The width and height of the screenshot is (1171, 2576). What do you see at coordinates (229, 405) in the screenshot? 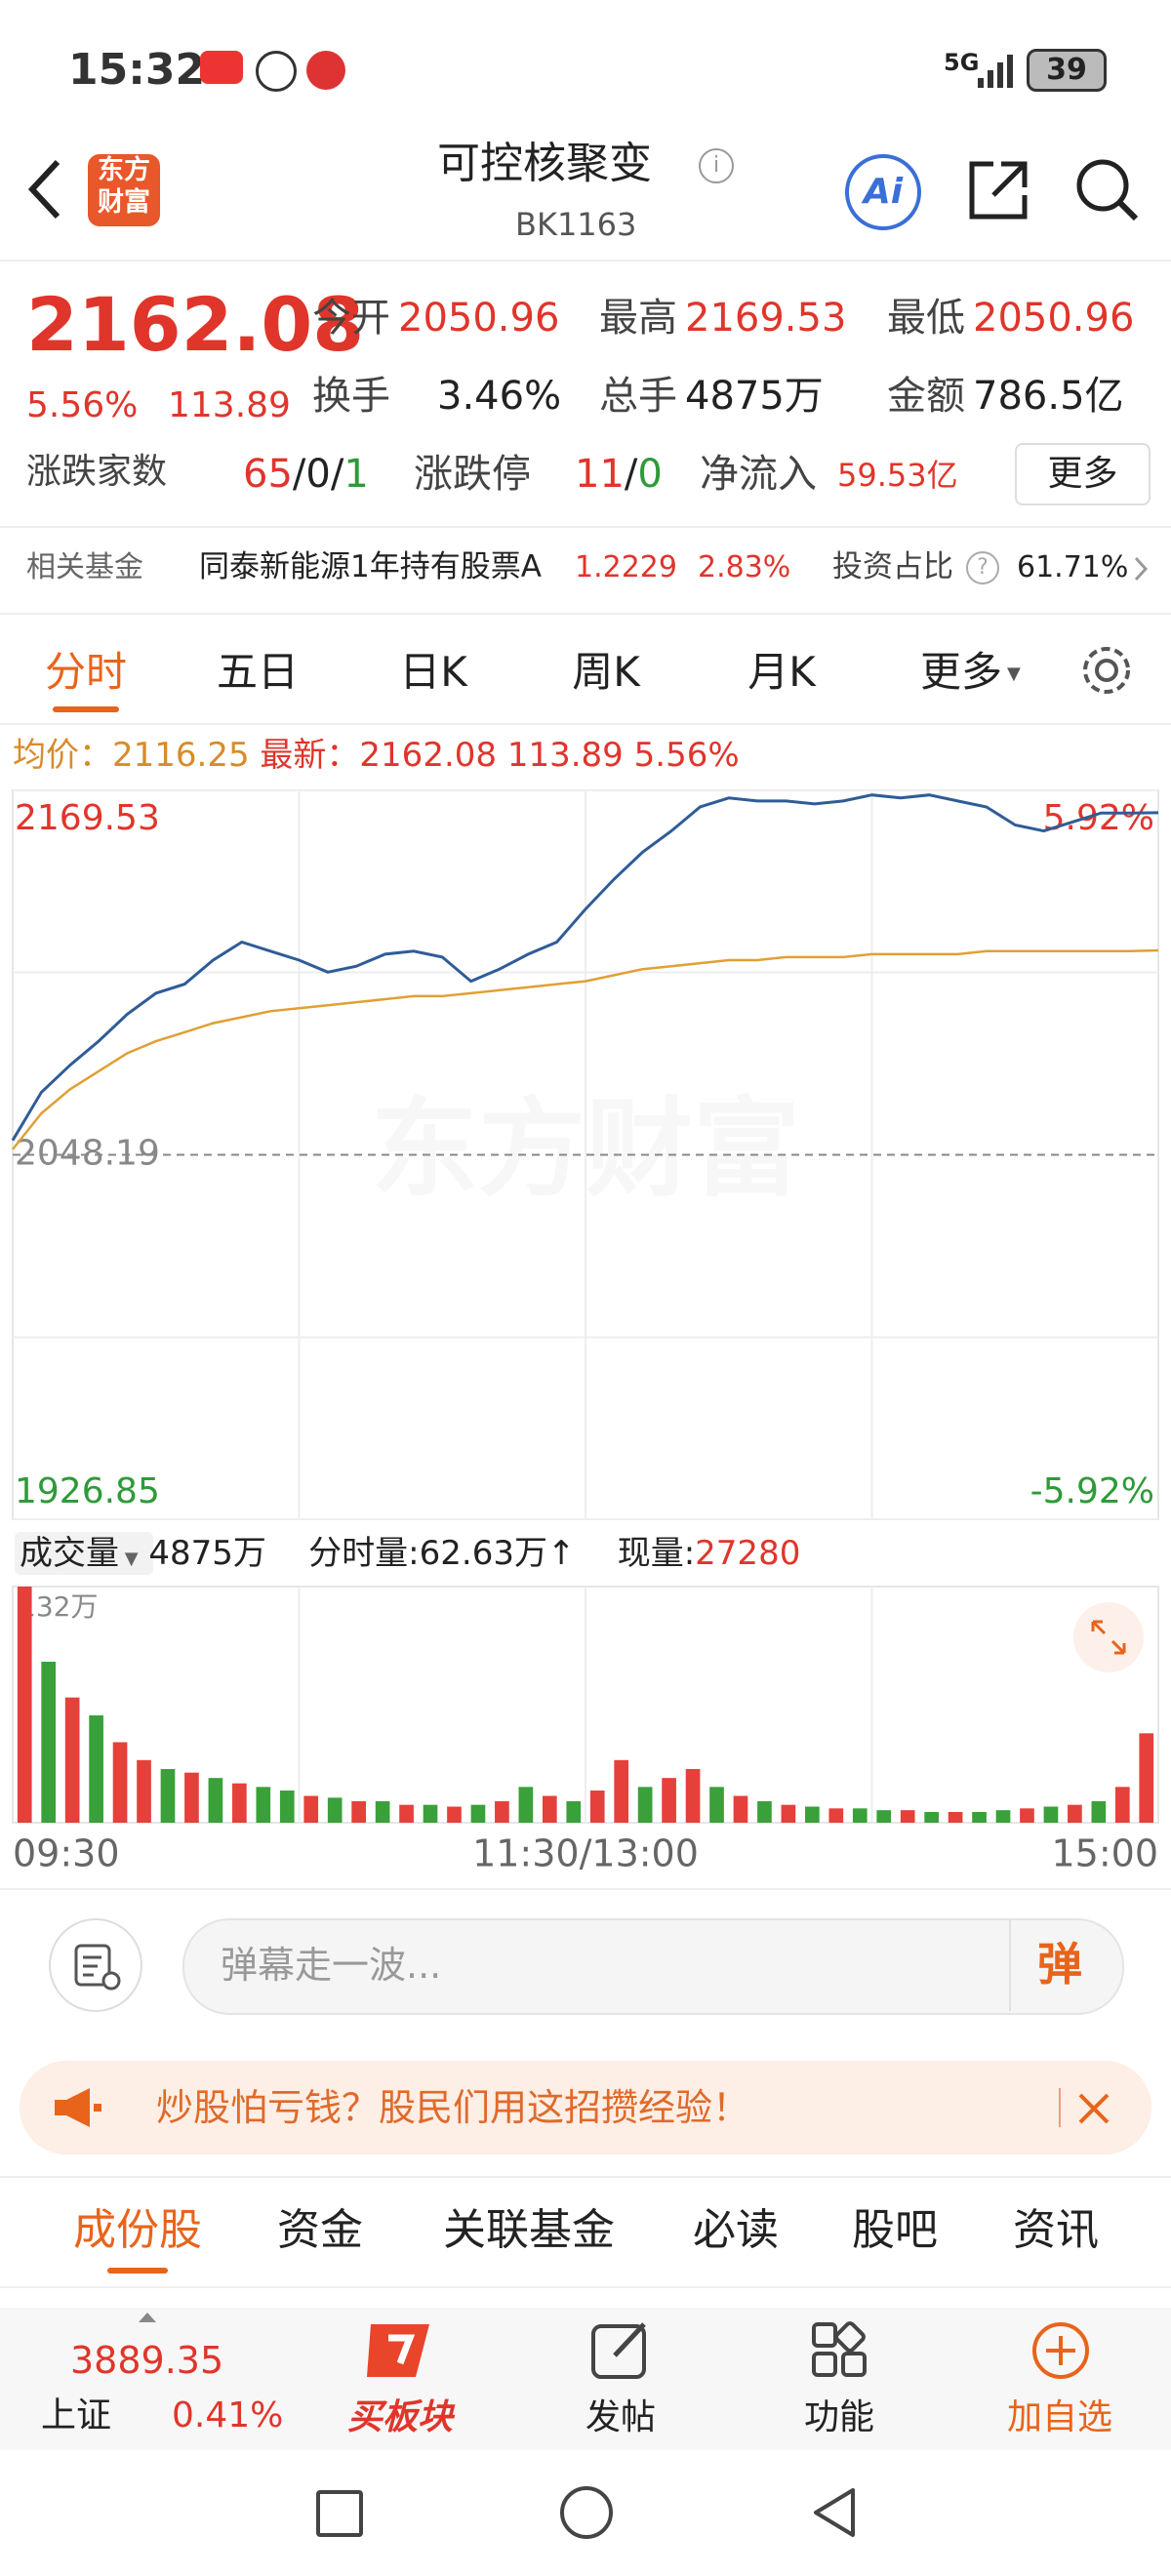
I see `change: 113.89` at bounding box center [229, 405].